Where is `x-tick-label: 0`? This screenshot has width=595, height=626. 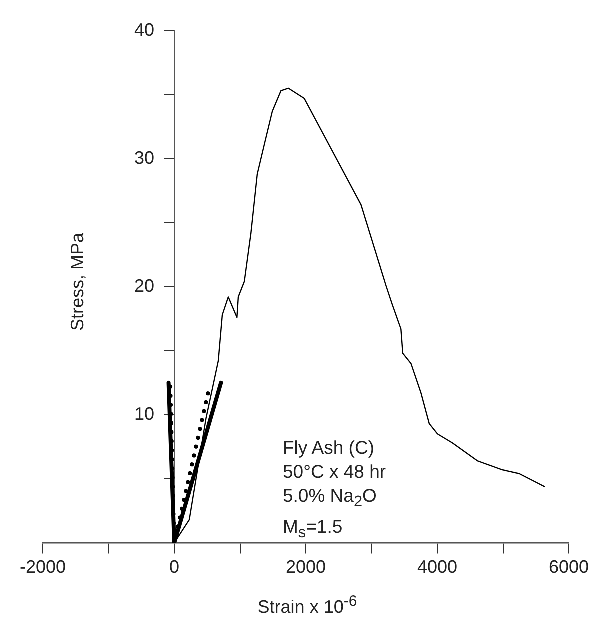
x-tick-label: 0 is located at coordinates (174, 566).